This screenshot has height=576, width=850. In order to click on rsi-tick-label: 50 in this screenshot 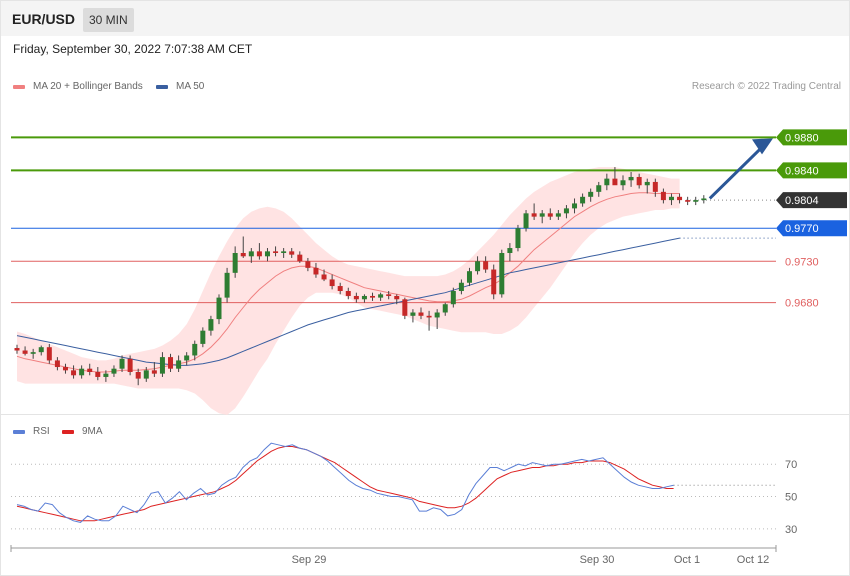, I will do `click(791, 498)`.